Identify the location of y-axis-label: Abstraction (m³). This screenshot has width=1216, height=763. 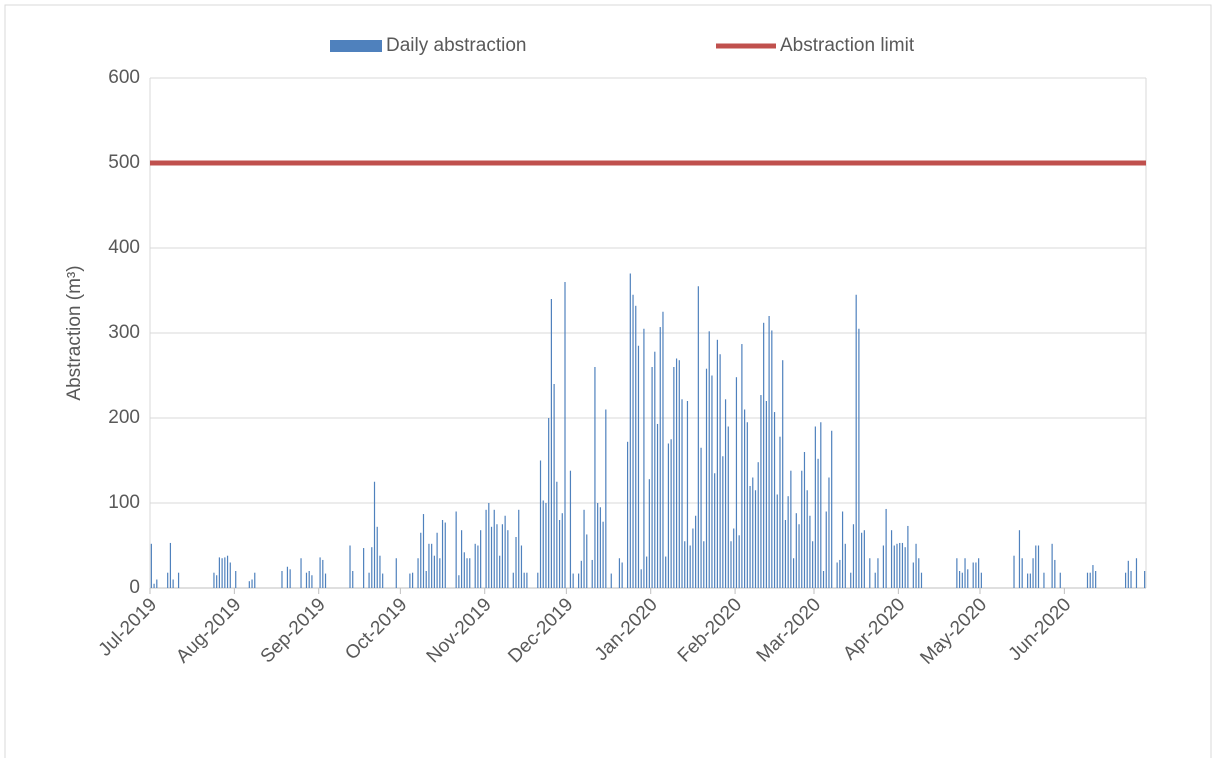
(74, 332).